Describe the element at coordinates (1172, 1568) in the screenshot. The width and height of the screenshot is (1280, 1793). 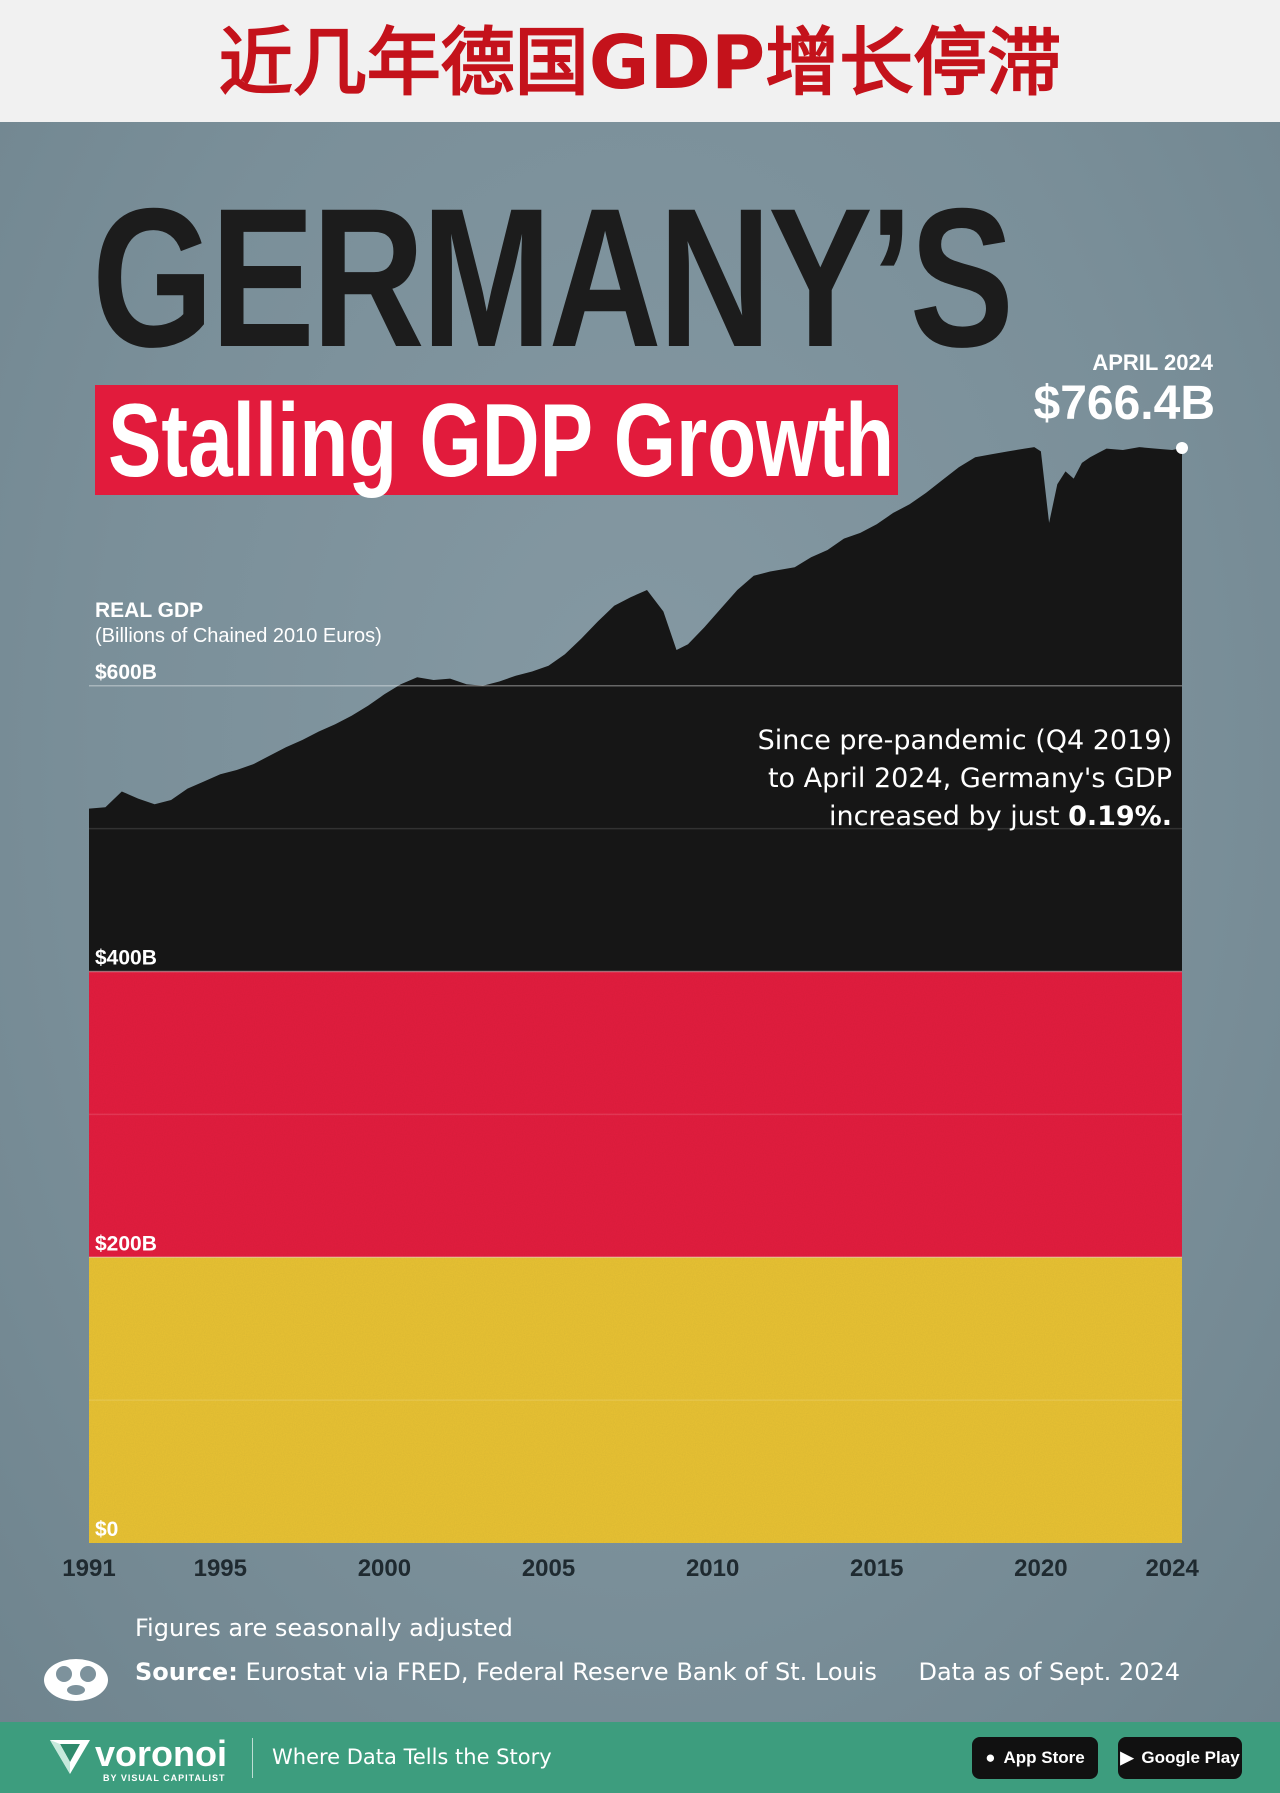
I see `x-tick-label: 2024` at that location.